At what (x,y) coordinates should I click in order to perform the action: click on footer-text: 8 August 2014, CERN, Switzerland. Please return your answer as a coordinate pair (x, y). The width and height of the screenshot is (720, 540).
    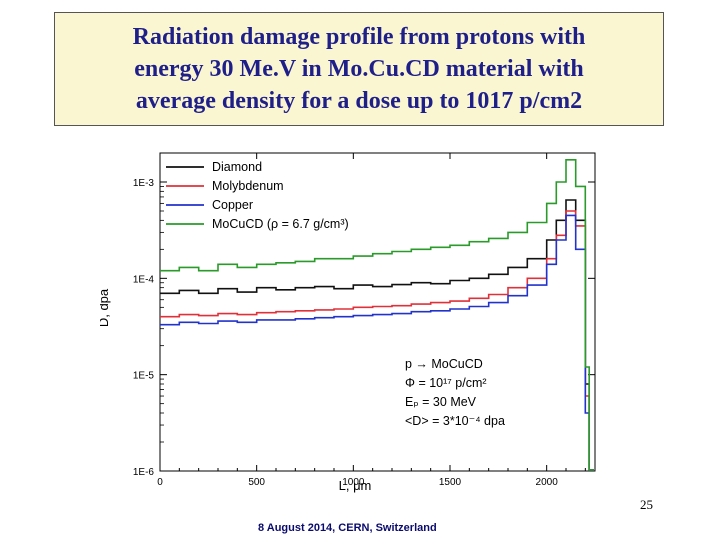
    Looking at the image, I should click on (347, 528).